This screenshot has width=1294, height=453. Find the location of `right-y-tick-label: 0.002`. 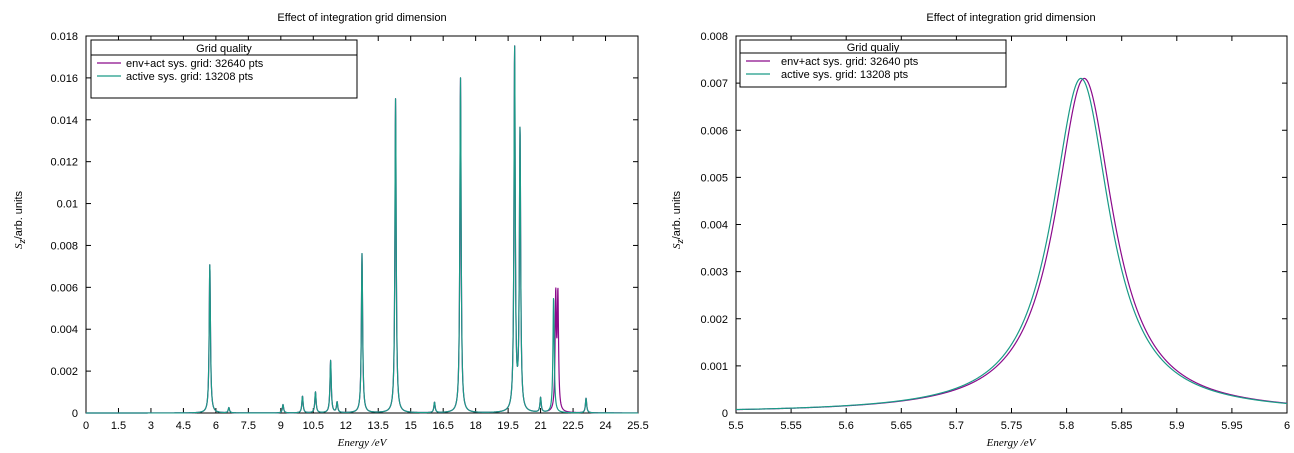

right-y-tick-label: 0.002 is located at coordinates (714, 320).